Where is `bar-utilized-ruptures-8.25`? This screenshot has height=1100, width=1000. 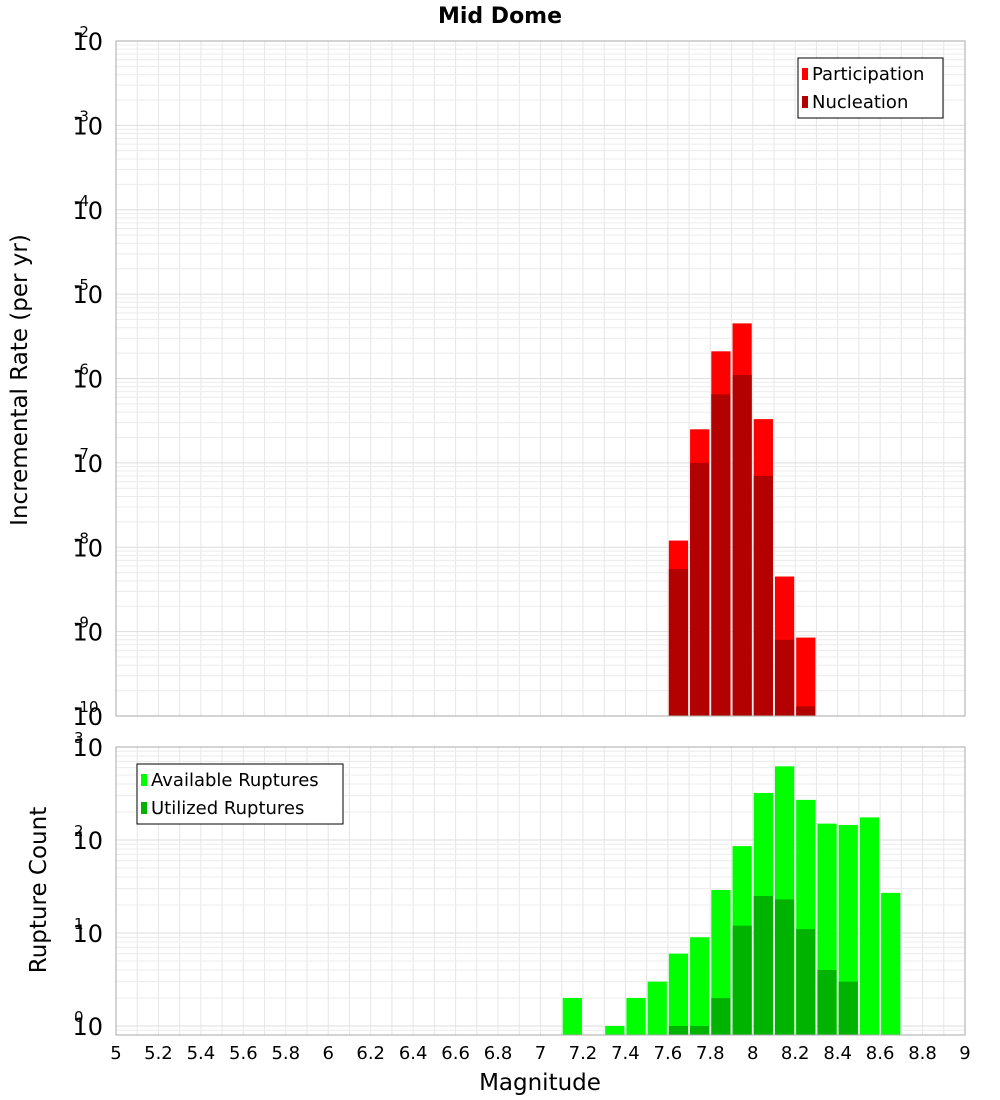 bar-utilized-ruptures-8.25 is located at coordinates (806, 982).